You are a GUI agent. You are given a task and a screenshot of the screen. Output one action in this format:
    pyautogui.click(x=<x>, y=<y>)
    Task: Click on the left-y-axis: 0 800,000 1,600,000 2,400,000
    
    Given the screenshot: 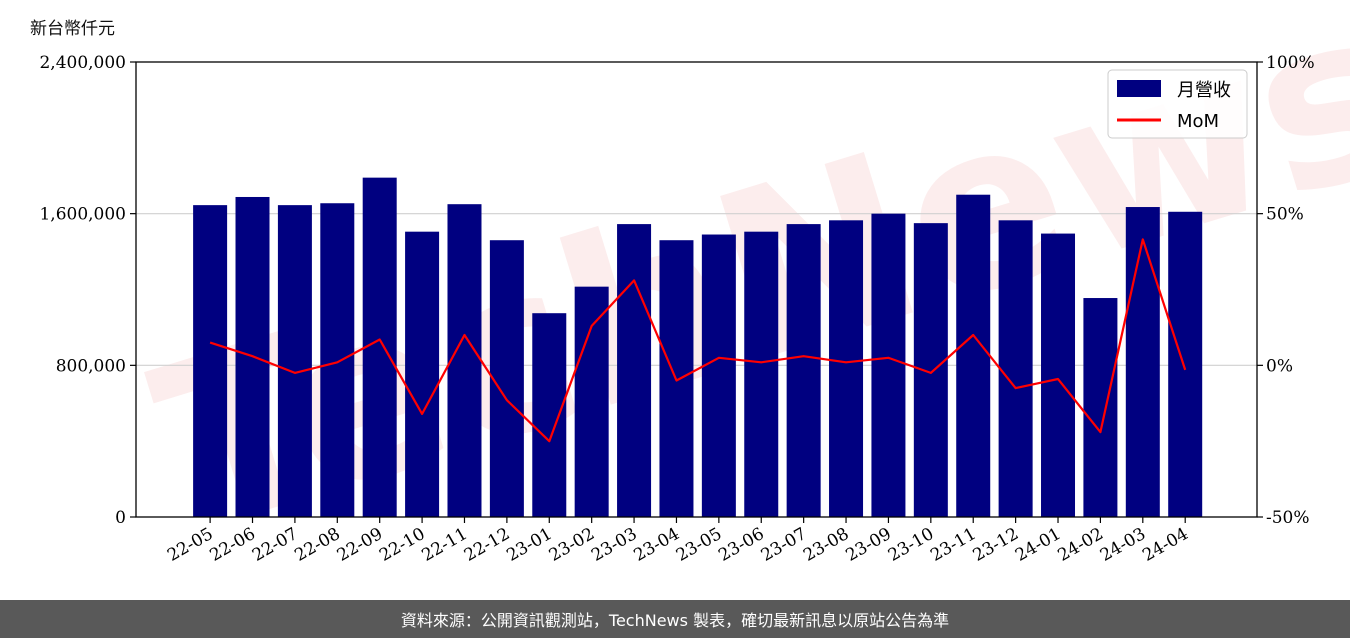 What is the action you would take?
    pyautogui.click(x=87, y=290)
    